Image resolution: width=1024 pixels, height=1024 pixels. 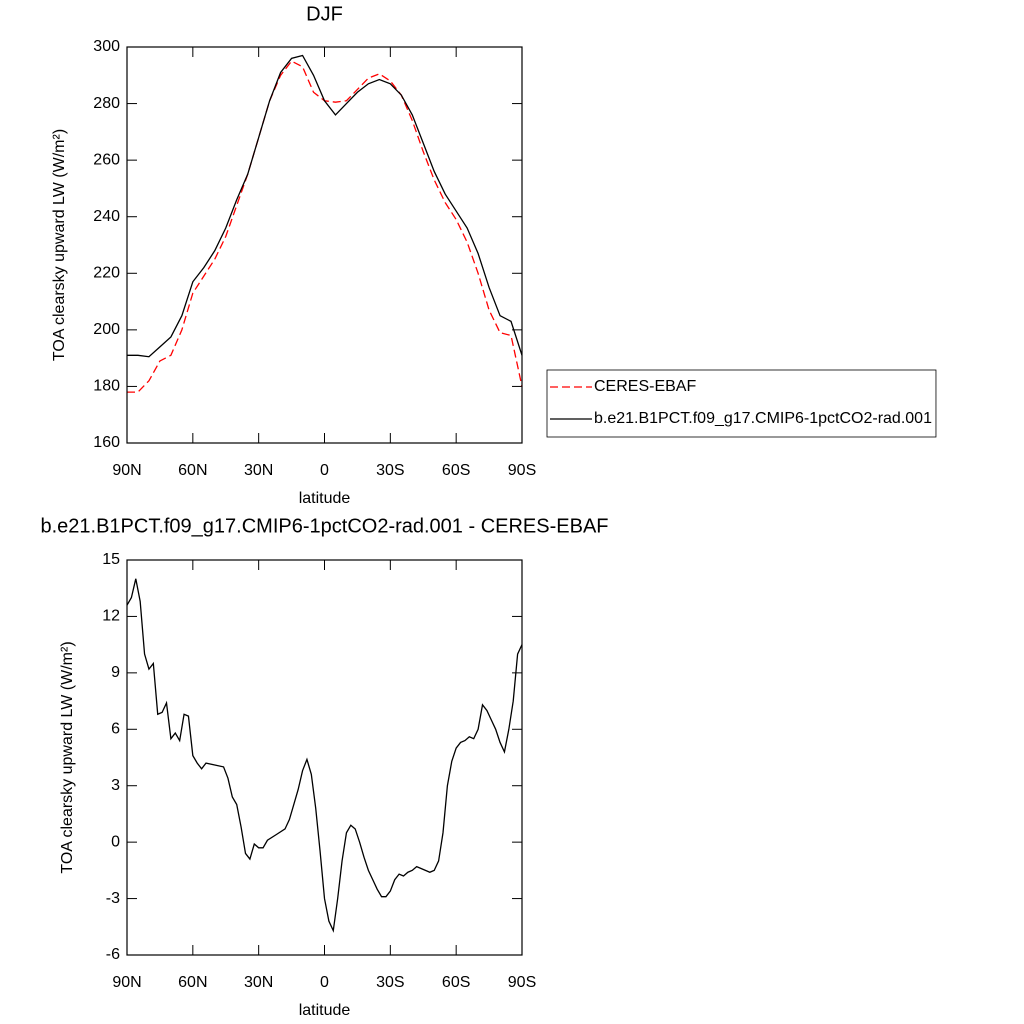 I want to click on chart-title: DJF, so click(x=324, y=14).